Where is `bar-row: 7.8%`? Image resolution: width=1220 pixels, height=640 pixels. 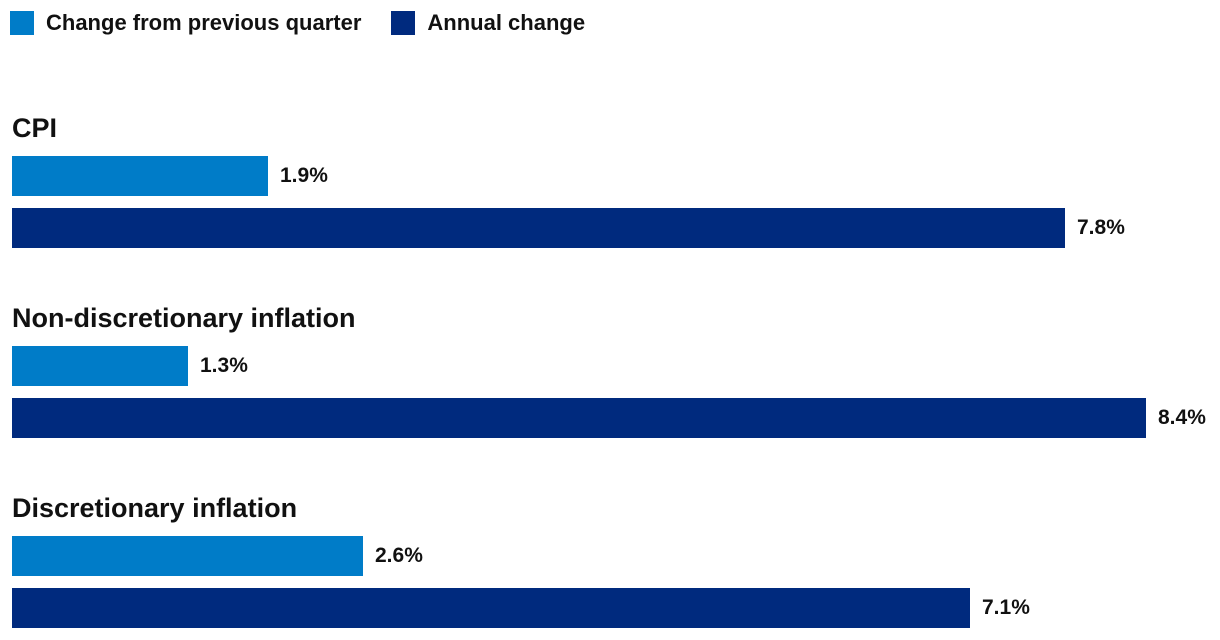
bar-row: 7.8% is located at coordinates (612, 228).